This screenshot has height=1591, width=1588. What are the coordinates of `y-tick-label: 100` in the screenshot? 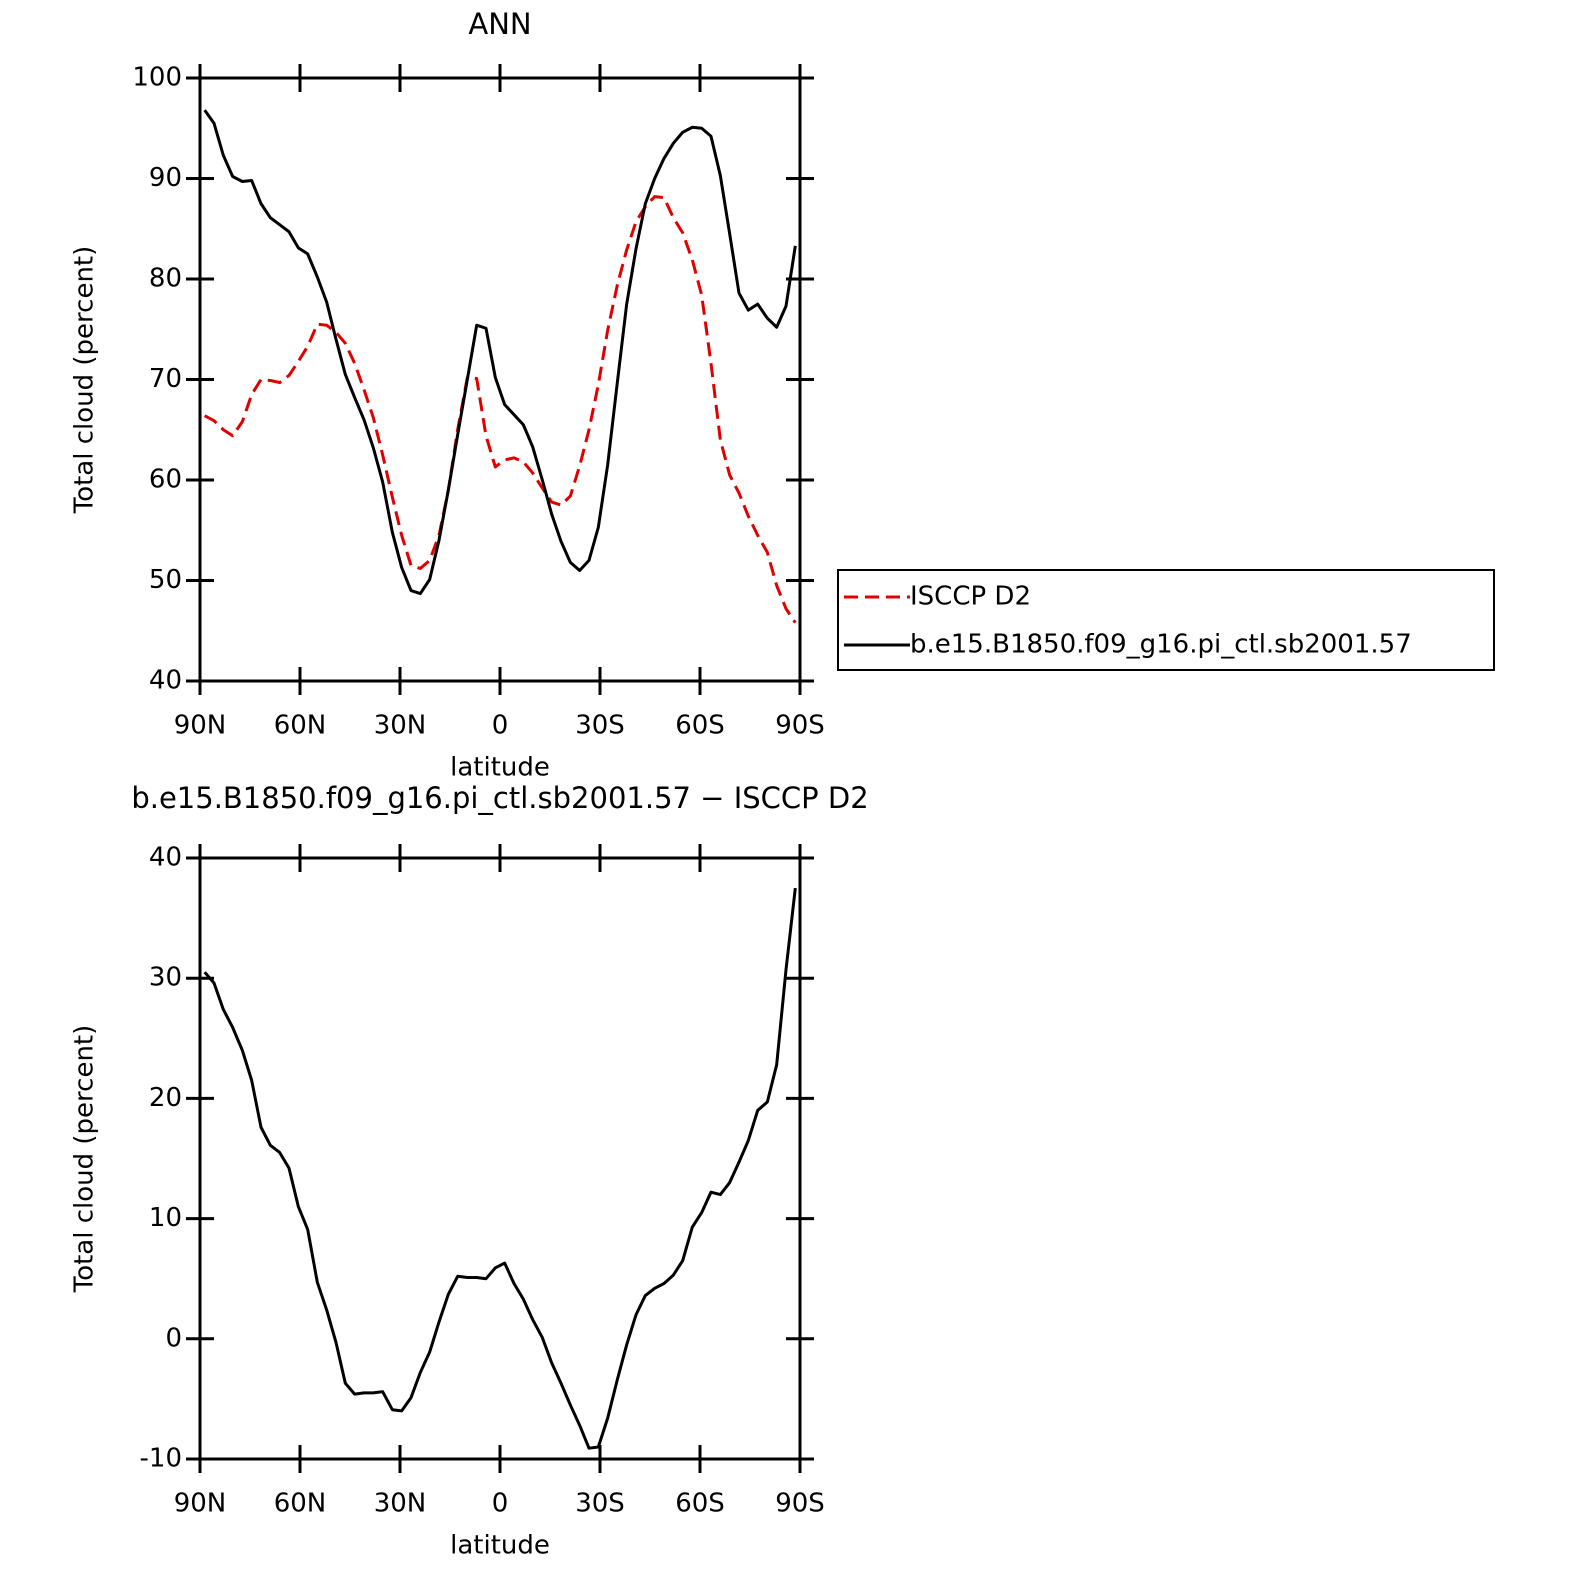 It's located at (157, 78).